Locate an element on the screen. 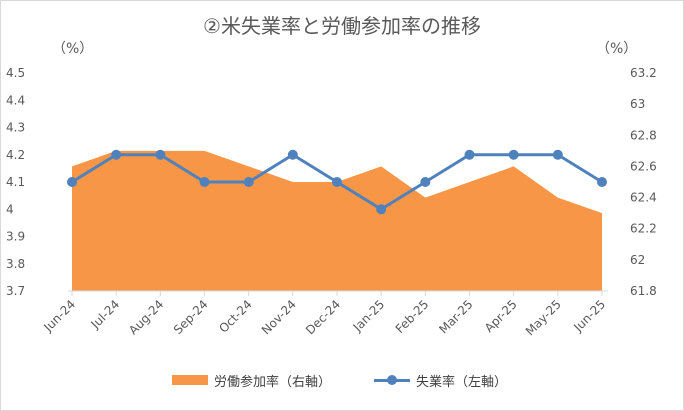 Image resolution: width=684 pixels, height=411 pixels. left-tick-label: 4.1 is located at coordinates (15, 182).